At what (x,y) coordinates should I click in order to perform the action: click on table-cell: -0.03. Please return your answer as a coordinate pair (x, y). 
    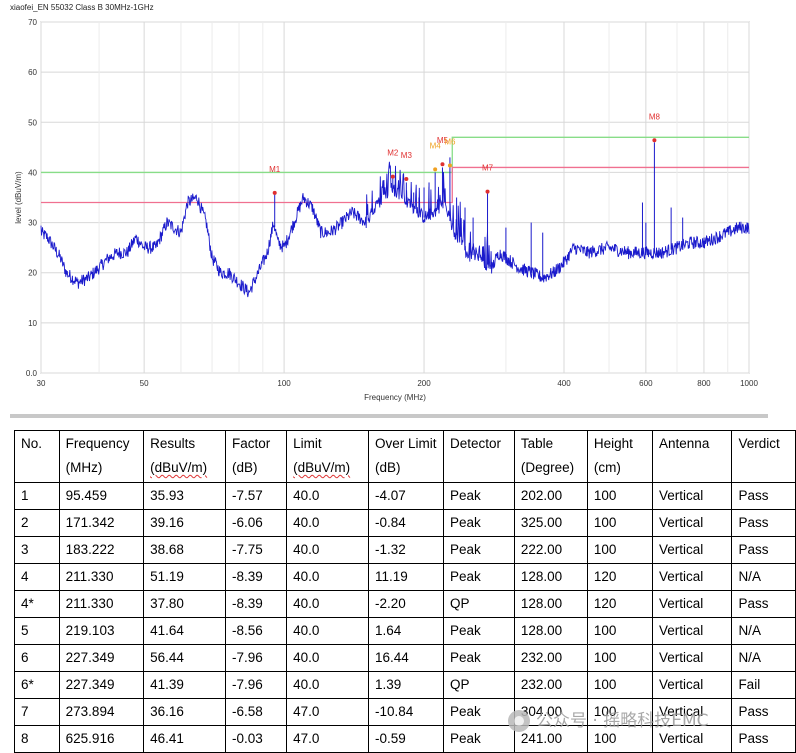
    Looking at the image, I should click on (256, 739).